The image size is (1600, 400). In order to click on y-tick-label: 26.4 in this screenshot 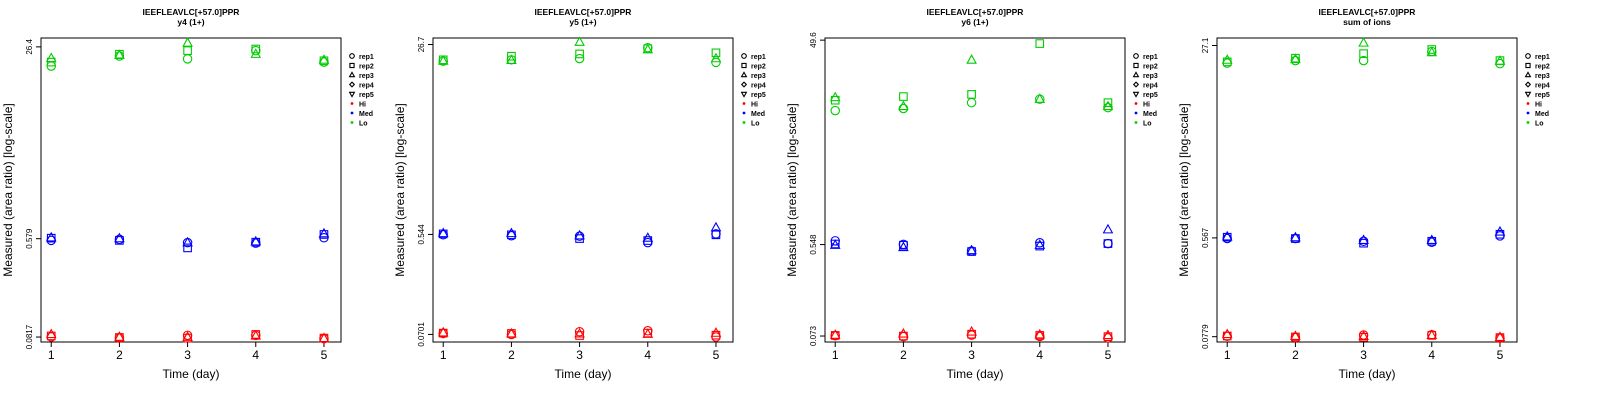, I will do `click(29, 47)`.